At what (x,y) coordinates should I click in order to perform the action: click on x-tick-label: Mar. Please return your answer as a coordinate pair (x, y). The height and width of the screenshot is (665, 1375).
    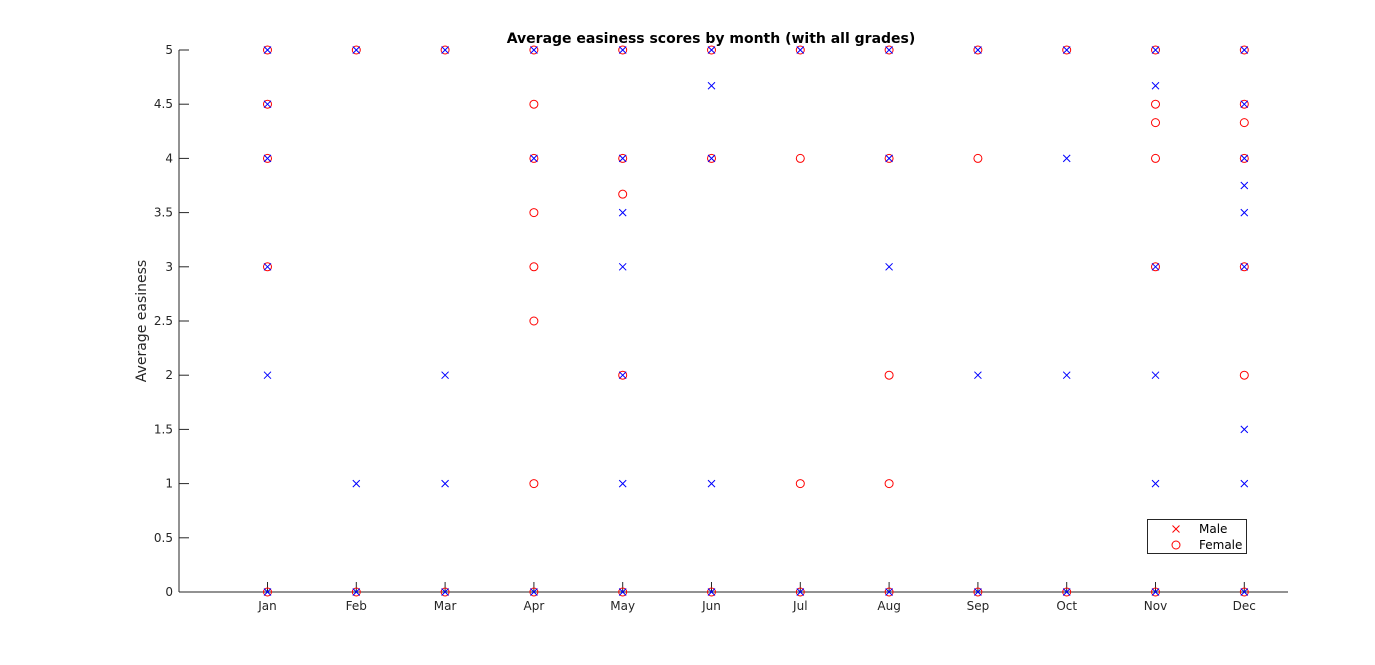
    Looking at the image, I should click on (445, 606).